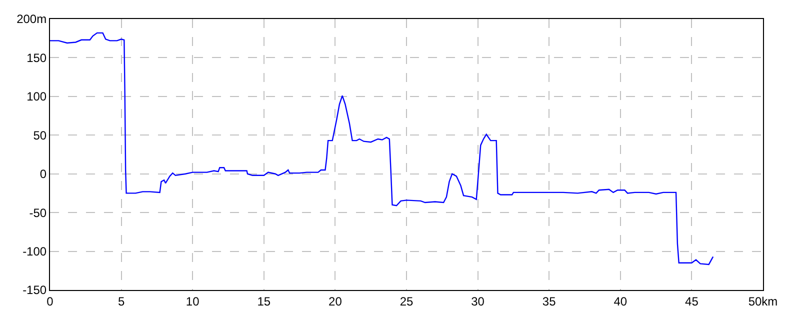  What do you see at coordinates (31, 19) in the screenshot?
I see `y-tick-label: 200m` at bounding box center [31, 19].